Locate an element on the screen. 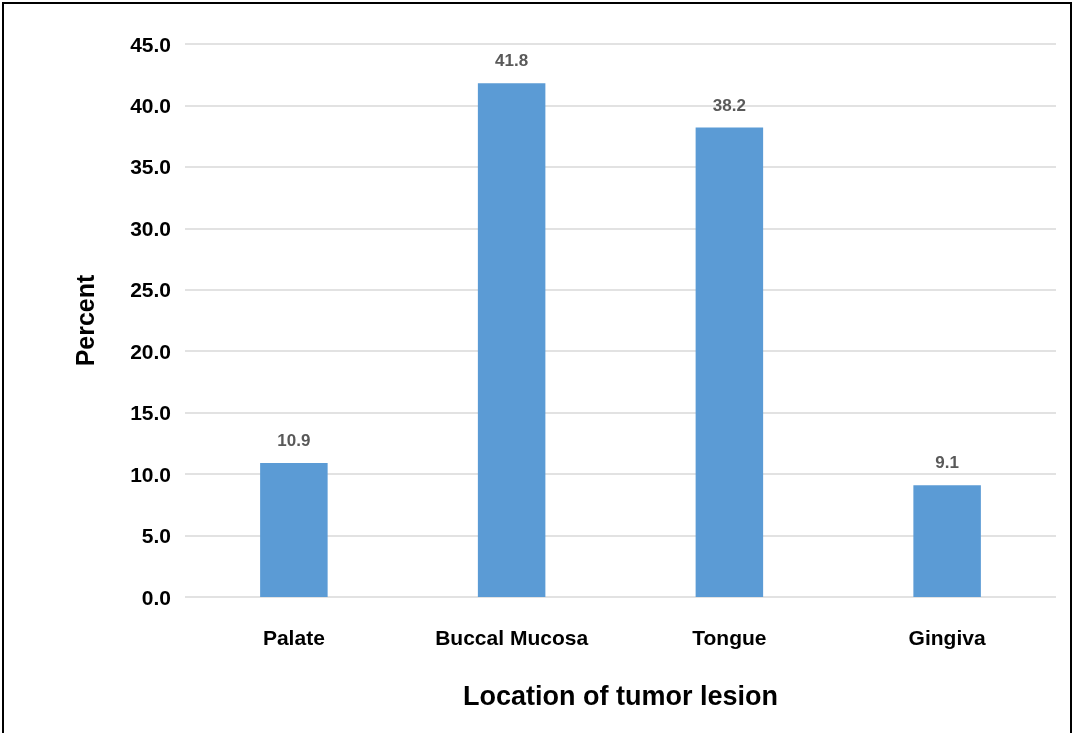 This screenshot has height=733, width=1078. data-label: 9.1 is located at coordinates (947, 463).